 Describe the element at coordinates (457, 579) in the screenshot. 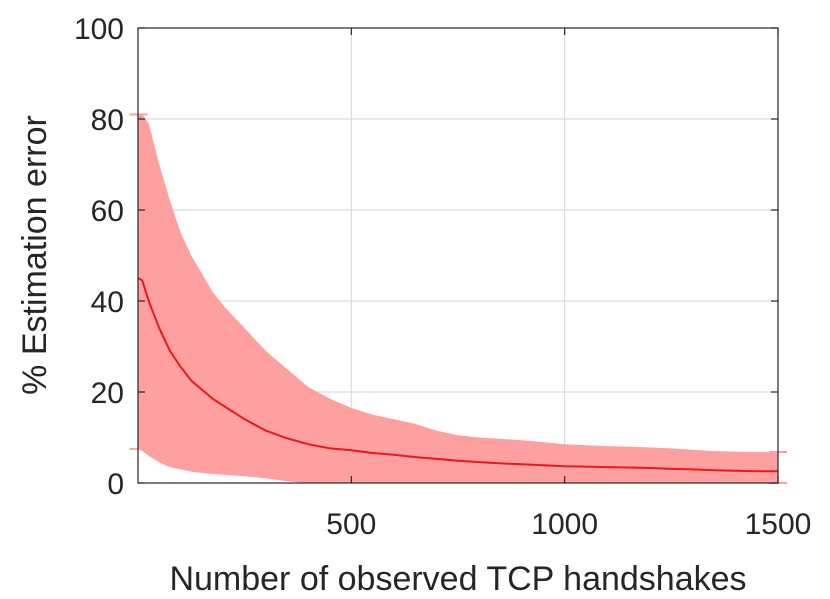

I see `x-axis-label: Number of observed TCP handshakes` at that location.